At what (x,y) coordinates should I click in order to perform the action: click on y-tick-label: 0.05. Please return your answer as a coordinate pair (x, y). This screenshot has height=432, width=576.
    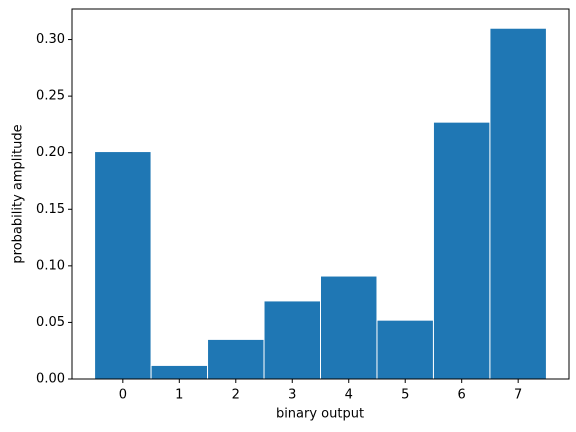
    Looking at the image, I should click on (50, 322).